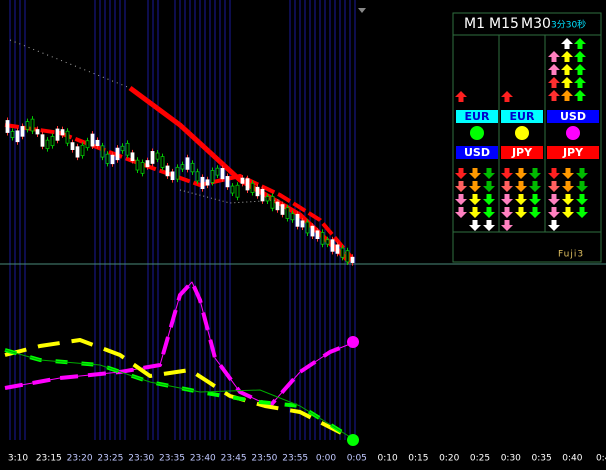 This screenshot has height=470, width=606. I want to click on base-currency: EUR, so click(477, 116).